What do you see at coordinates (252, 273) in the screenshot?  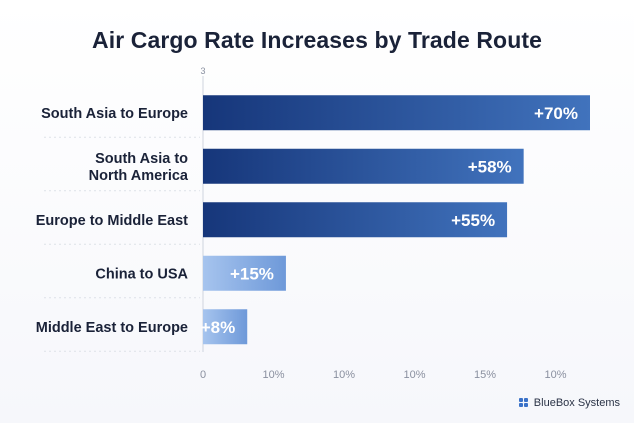 I see `bar-value-label: +15%` at bounding box center [252, 273].